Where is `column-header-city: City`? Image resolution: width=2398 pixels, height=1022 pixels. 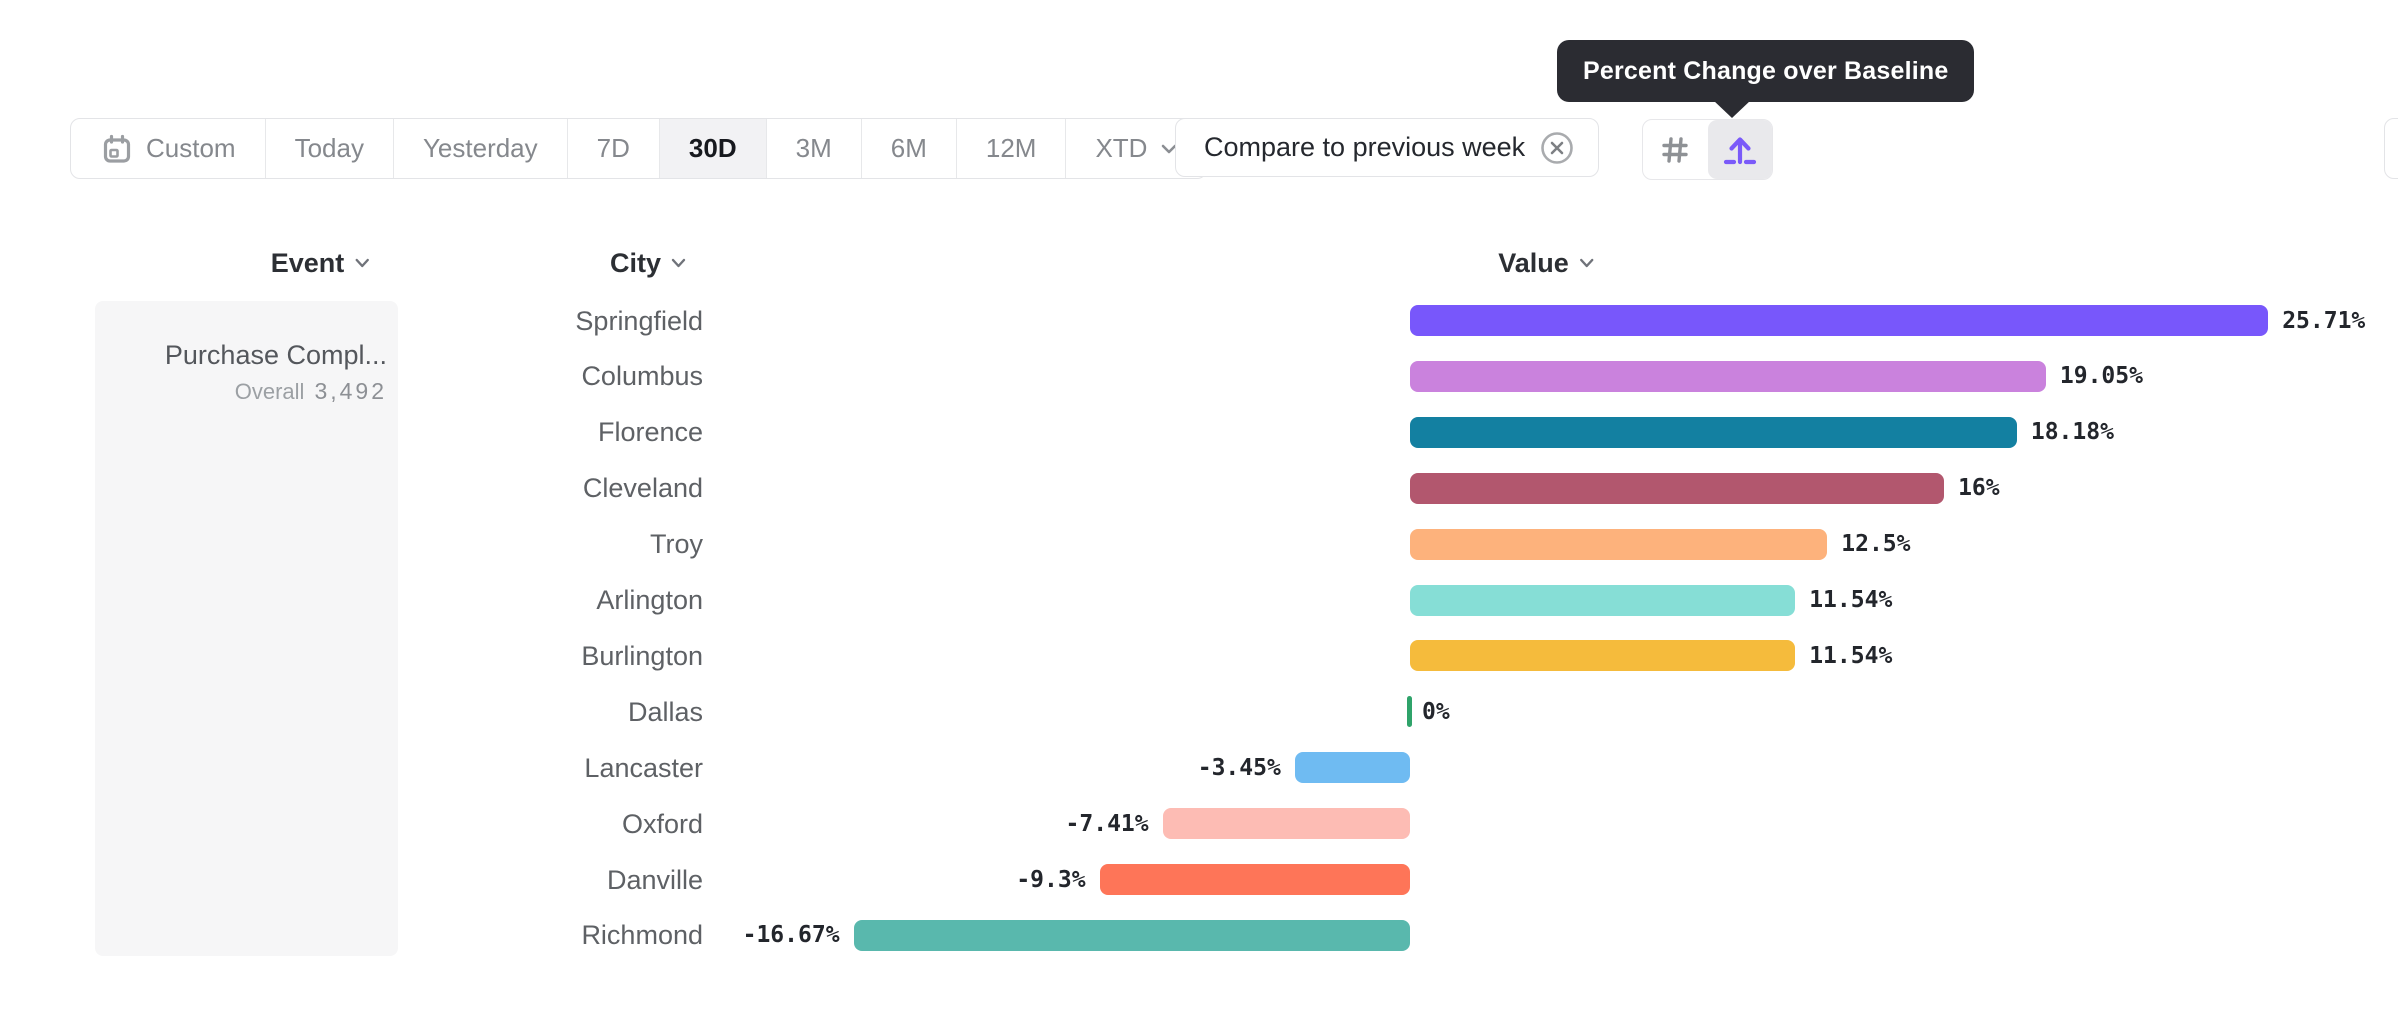
column-header-city: City is located at coordinates (648, 263).